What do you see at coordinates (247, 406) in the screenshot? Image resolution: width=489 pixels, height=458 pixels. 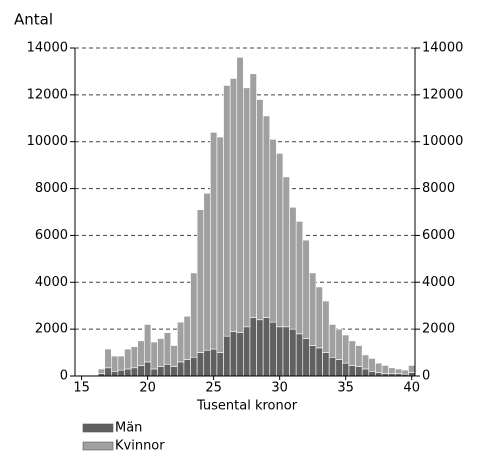 I see `x-axis-title: Tusental kronor` at bounding box center [247, 406].